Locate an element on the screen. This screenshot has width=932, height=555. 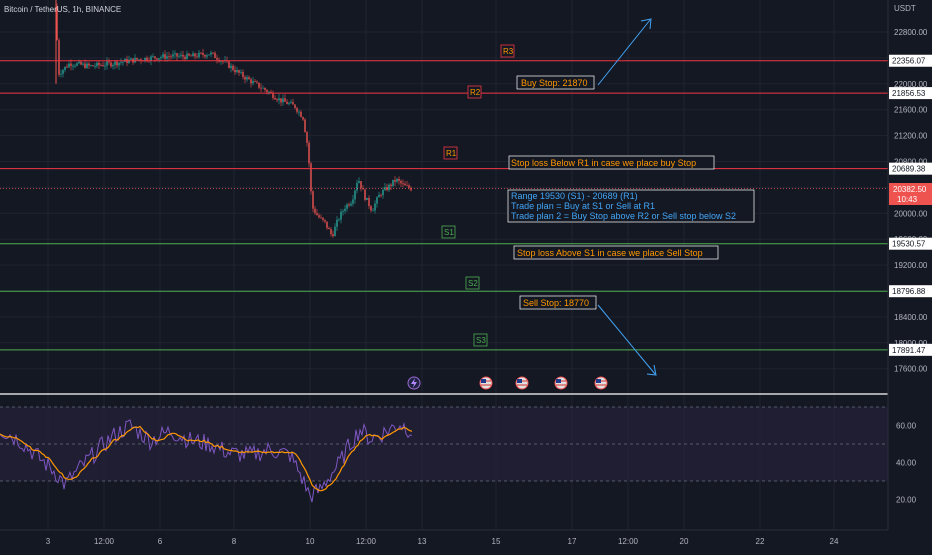
time-tick-label: 22 is located at coordinates (760, 541).